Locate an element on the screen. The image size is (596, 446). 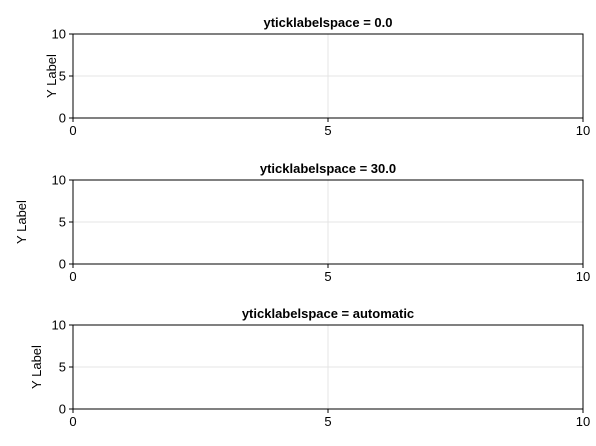
axis-title: yticklabelspace = automatic is located at coordinates (328, 313).